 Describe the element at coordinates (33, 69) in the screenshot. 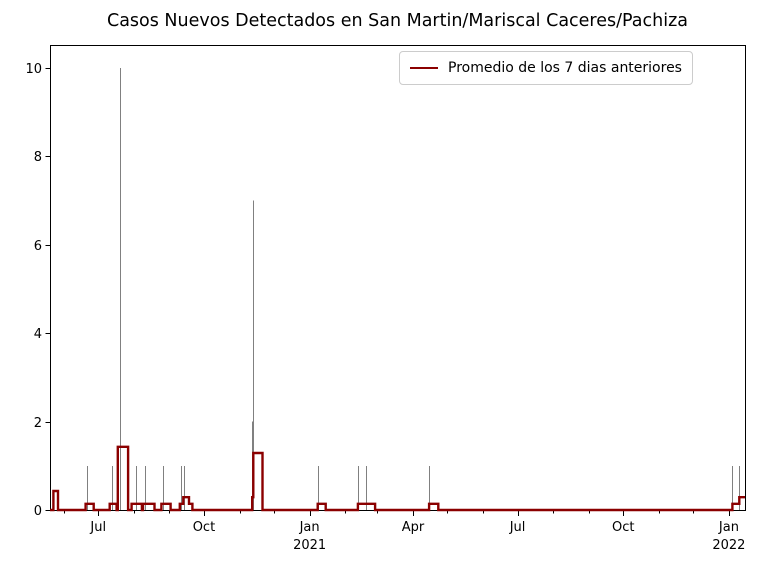

I see `y-tick-label: 10` at that location.